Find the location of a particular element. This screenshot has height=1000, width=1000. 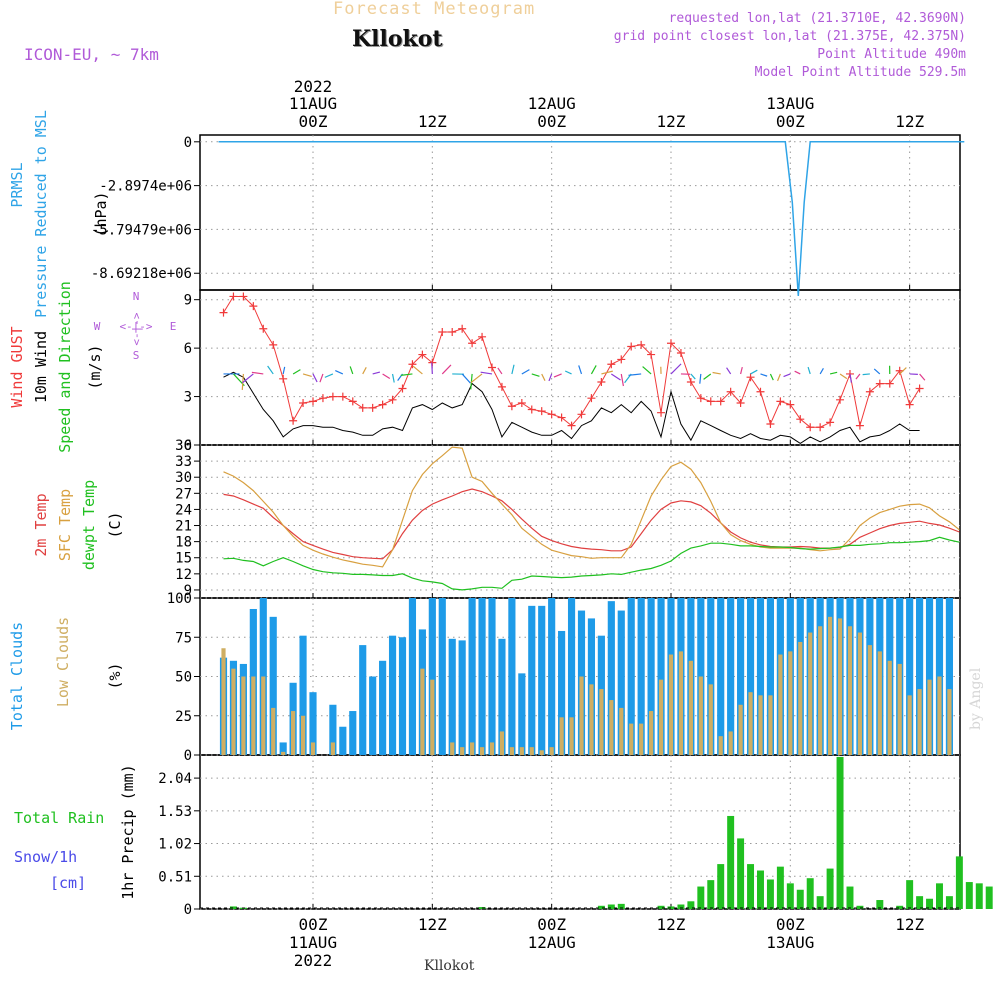

bottom-axis-hour: 12Z is located at coordinates (432, 924).